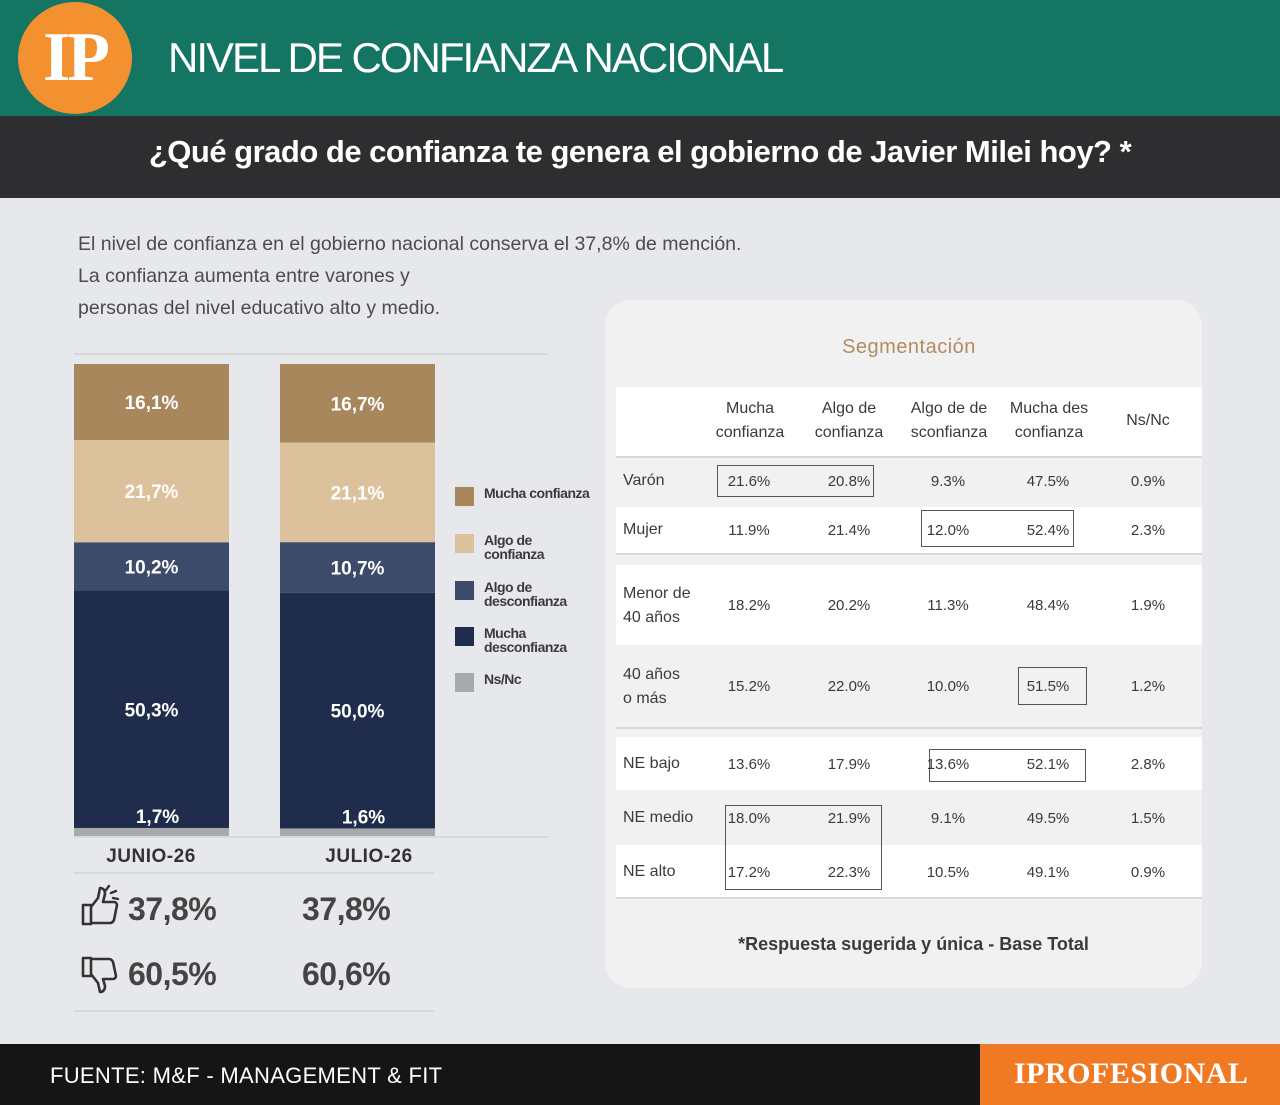 This screenshot has height=1105, width=1280. I want to click on row-label: NE medio, so click(658, 818).